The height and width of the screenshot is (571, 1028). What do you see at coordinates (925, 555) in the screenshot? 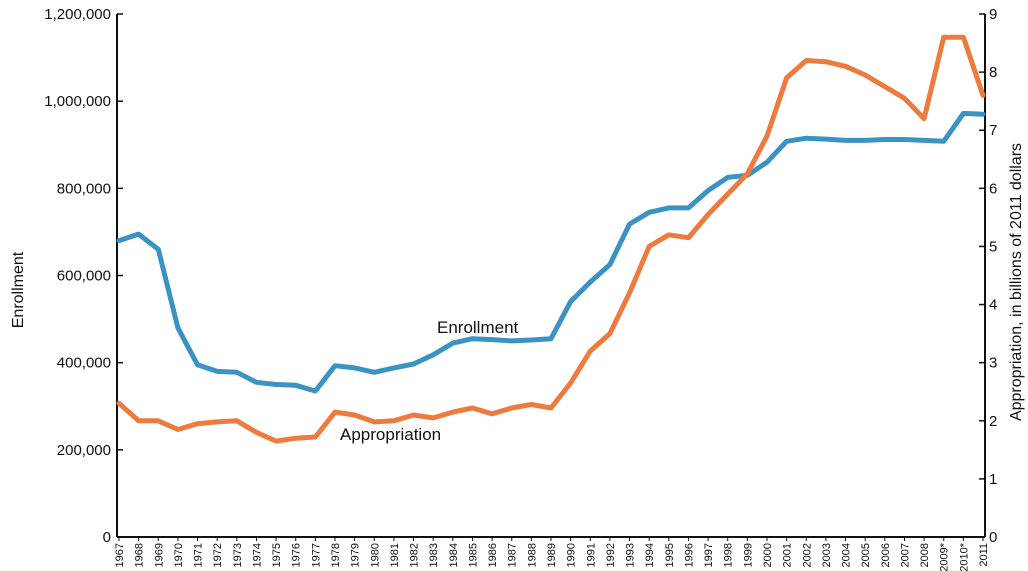
I see `x-tick-label: 2008` at bounding box center [925, 555].